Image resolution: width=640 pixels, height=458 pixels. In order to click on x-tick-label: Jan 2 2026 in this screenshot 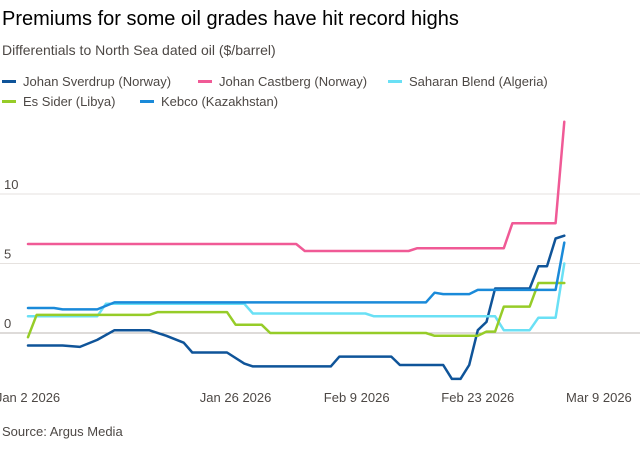, I will do `click(30, 397)`.